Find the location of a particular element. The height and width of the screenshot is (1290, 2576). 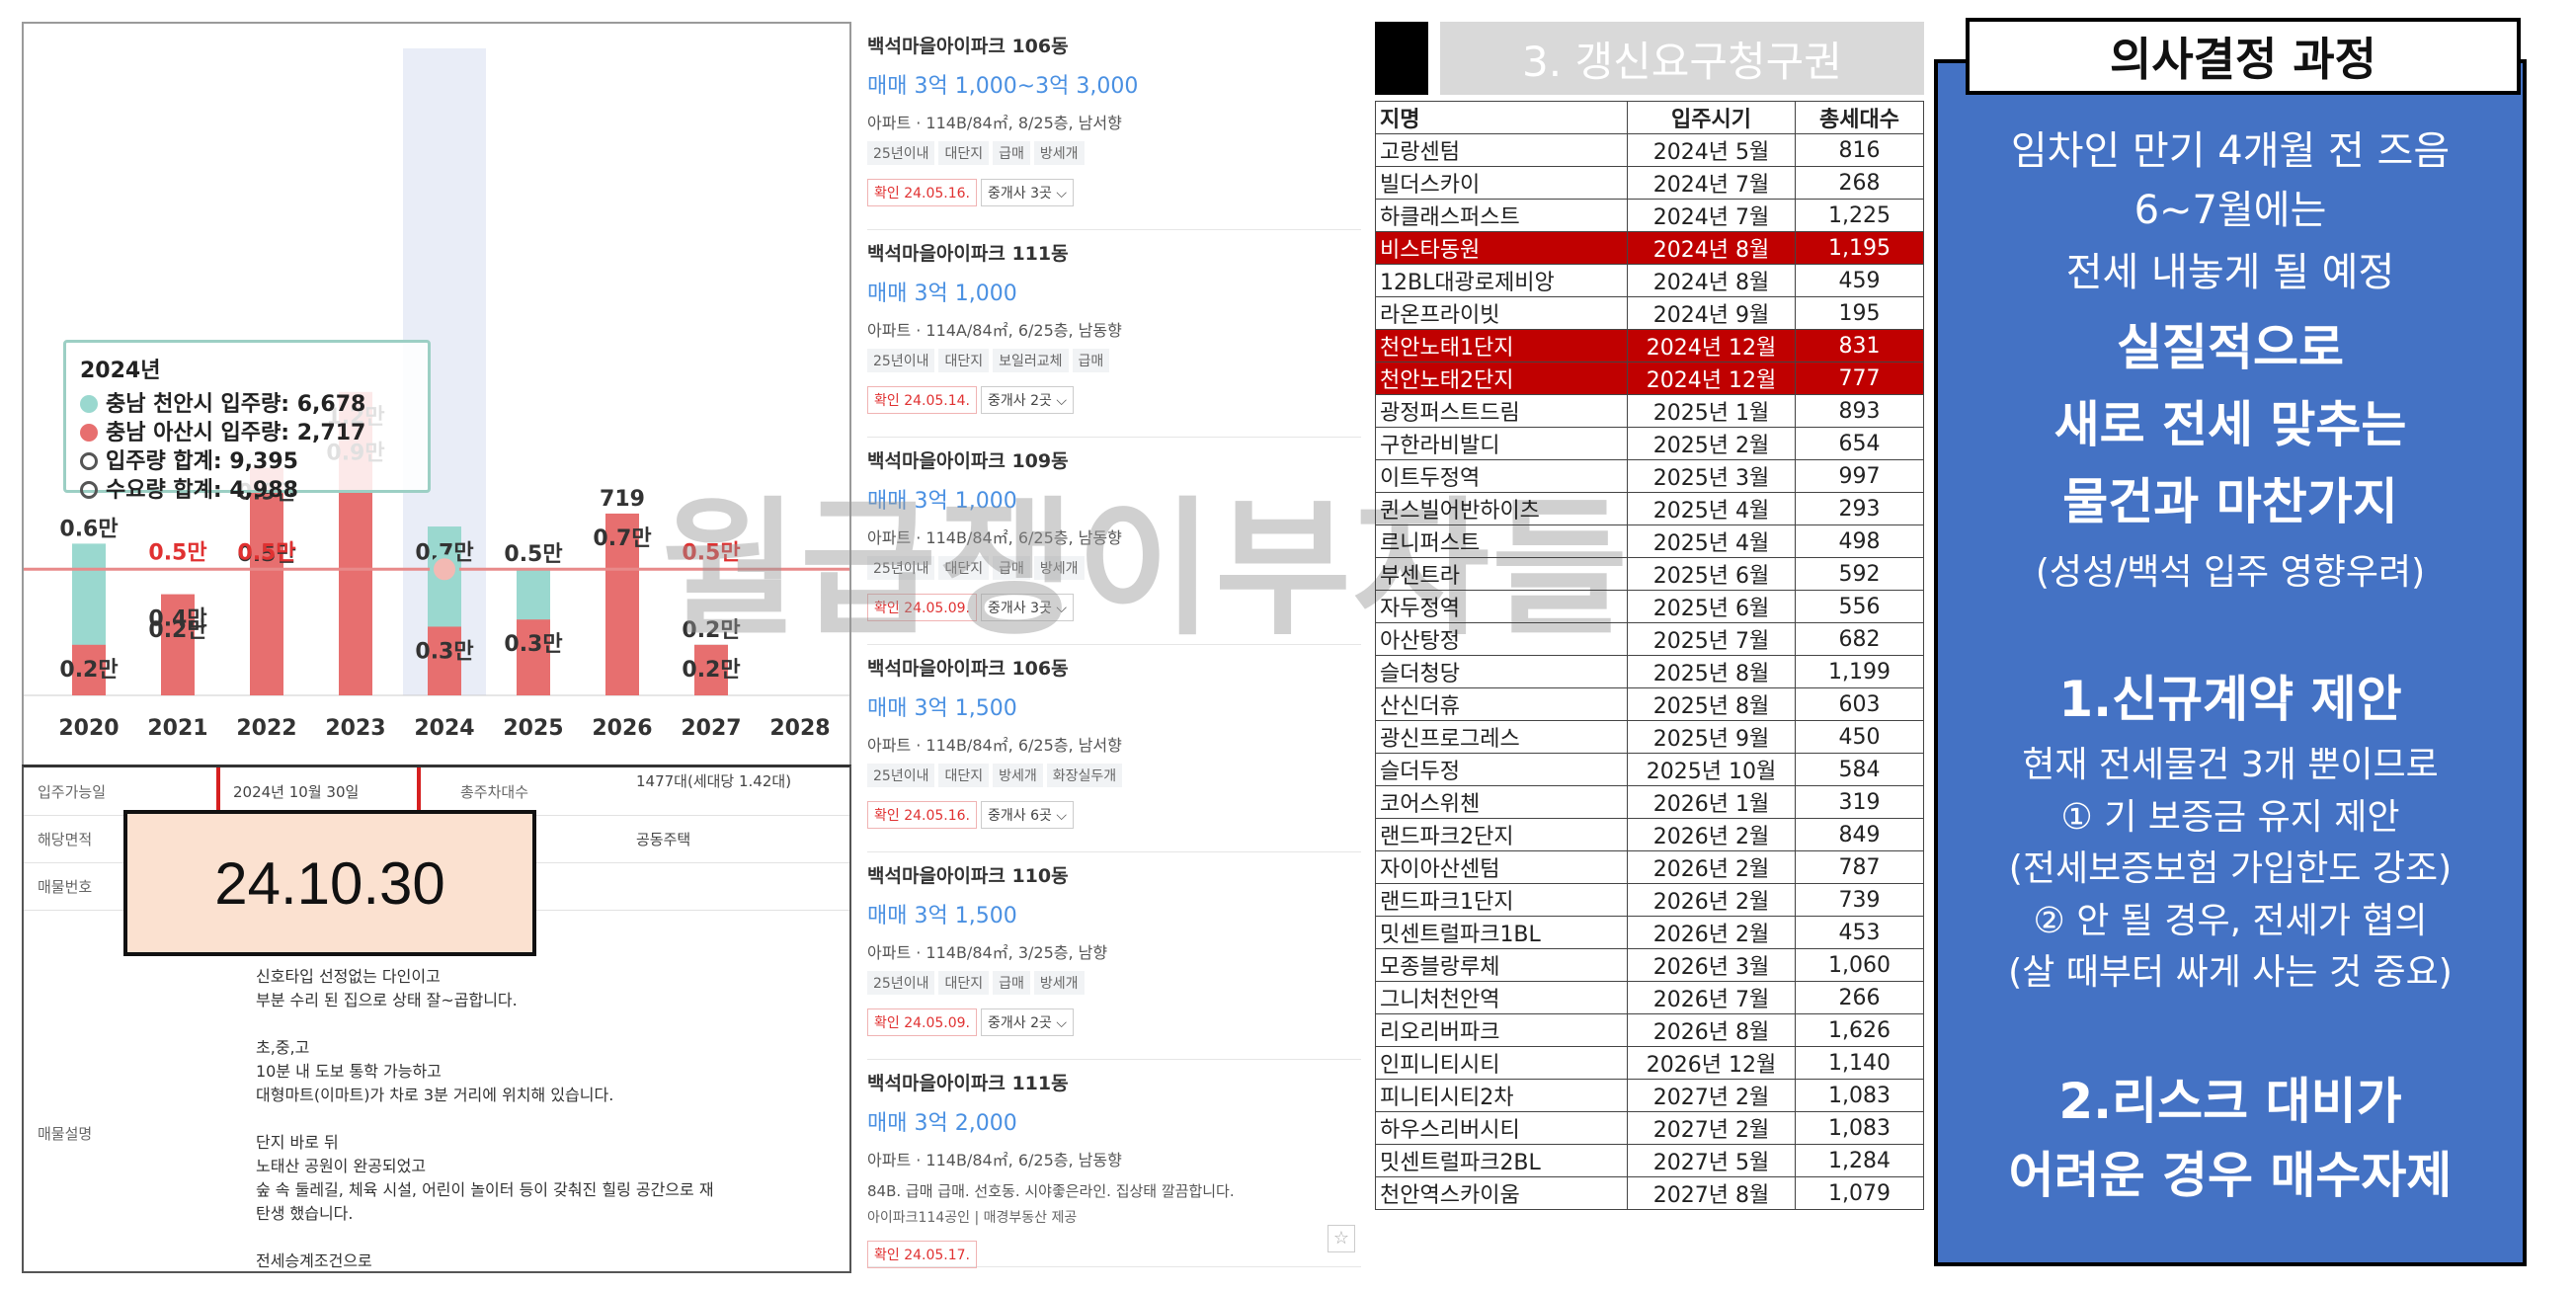

cell-date: 2027년 2월 is located at coordinates (1711, 1128).